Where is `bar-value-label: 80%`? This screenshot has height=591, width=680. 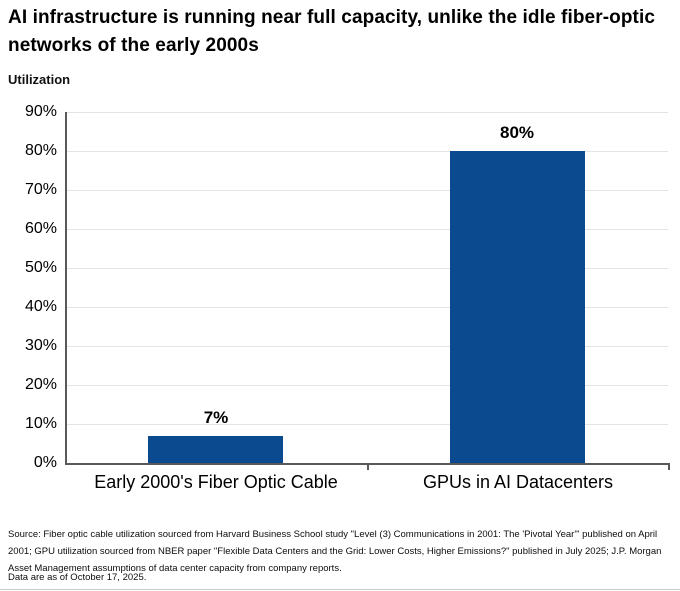 bar-value-label: 80% is located at coordinates (517, 132).